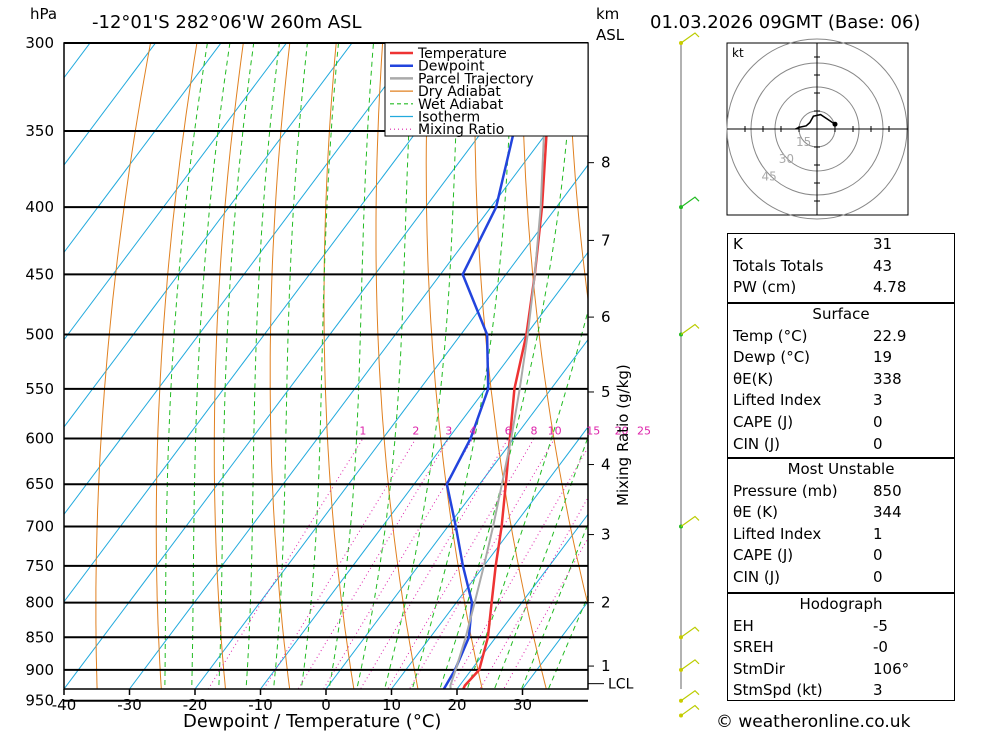 Image resolution: width=1000 pixels, height=733 pixels. Describe the element at coordinates (448, 431) in the screenshot. I see `mixing-ratio-label: 3` at that location.